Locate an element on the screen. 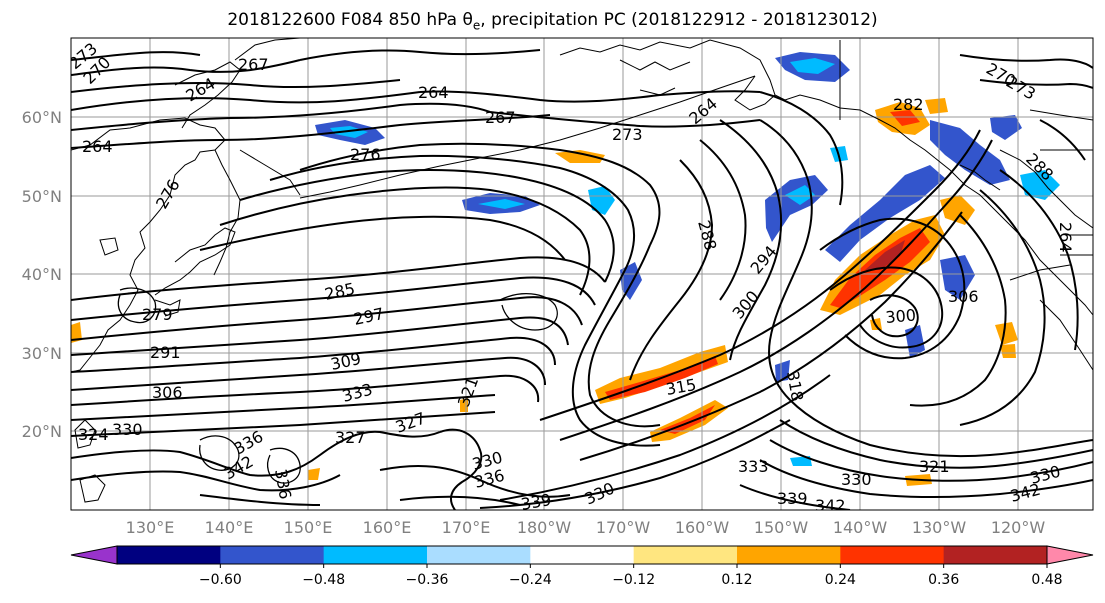 This screenshot has height=603, width=1105. colorbar-outline is located at coordinates (582, 555).